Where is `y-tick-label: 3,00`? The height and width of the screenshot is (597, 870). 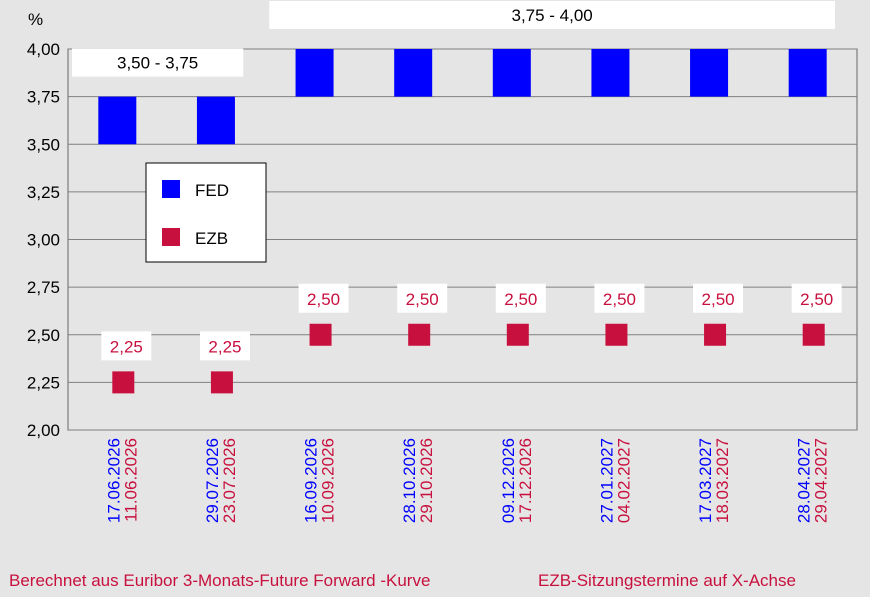
y-tick-label: 3,00 is located at coordinates (43, 240).